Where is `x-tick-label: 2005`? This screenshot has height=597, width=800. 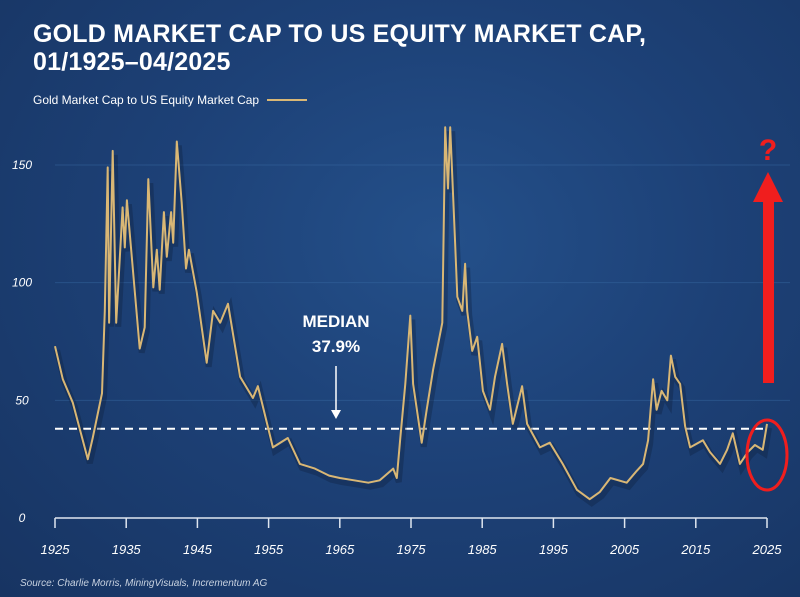 x-tick-label: 2005 is located at coordinates (624, 549).